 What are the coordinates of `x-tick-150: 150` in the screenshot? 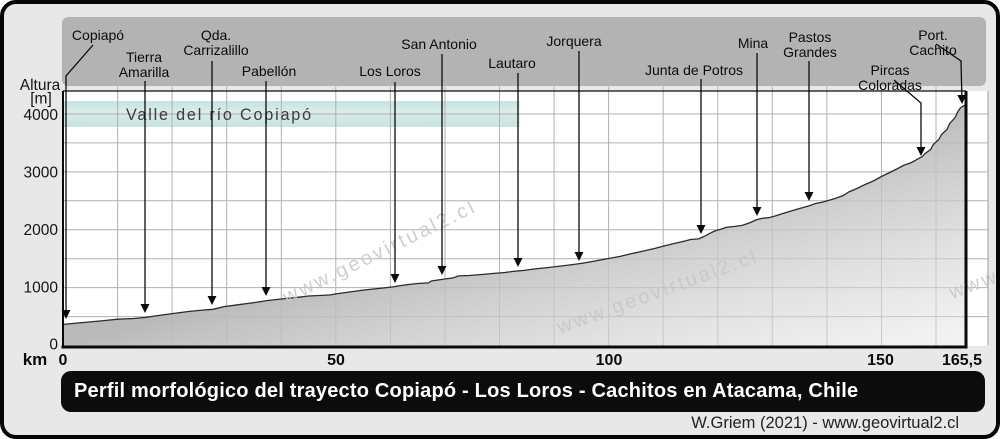 It's located at (880, 360).